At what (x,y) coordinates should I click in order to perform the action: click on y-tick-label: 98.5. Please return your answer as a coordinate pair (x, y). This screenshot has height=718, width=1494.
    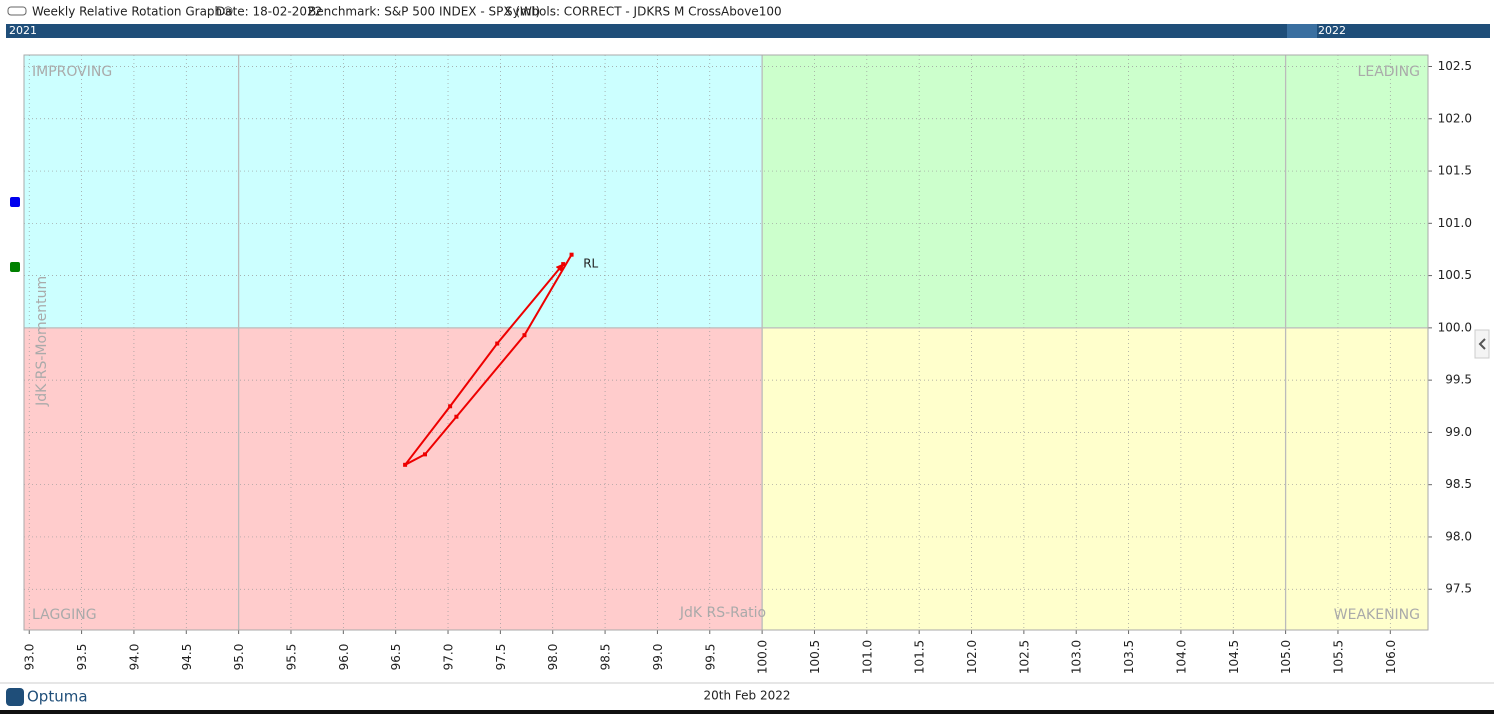
    Looking at the image, I should click on (1458, 484).